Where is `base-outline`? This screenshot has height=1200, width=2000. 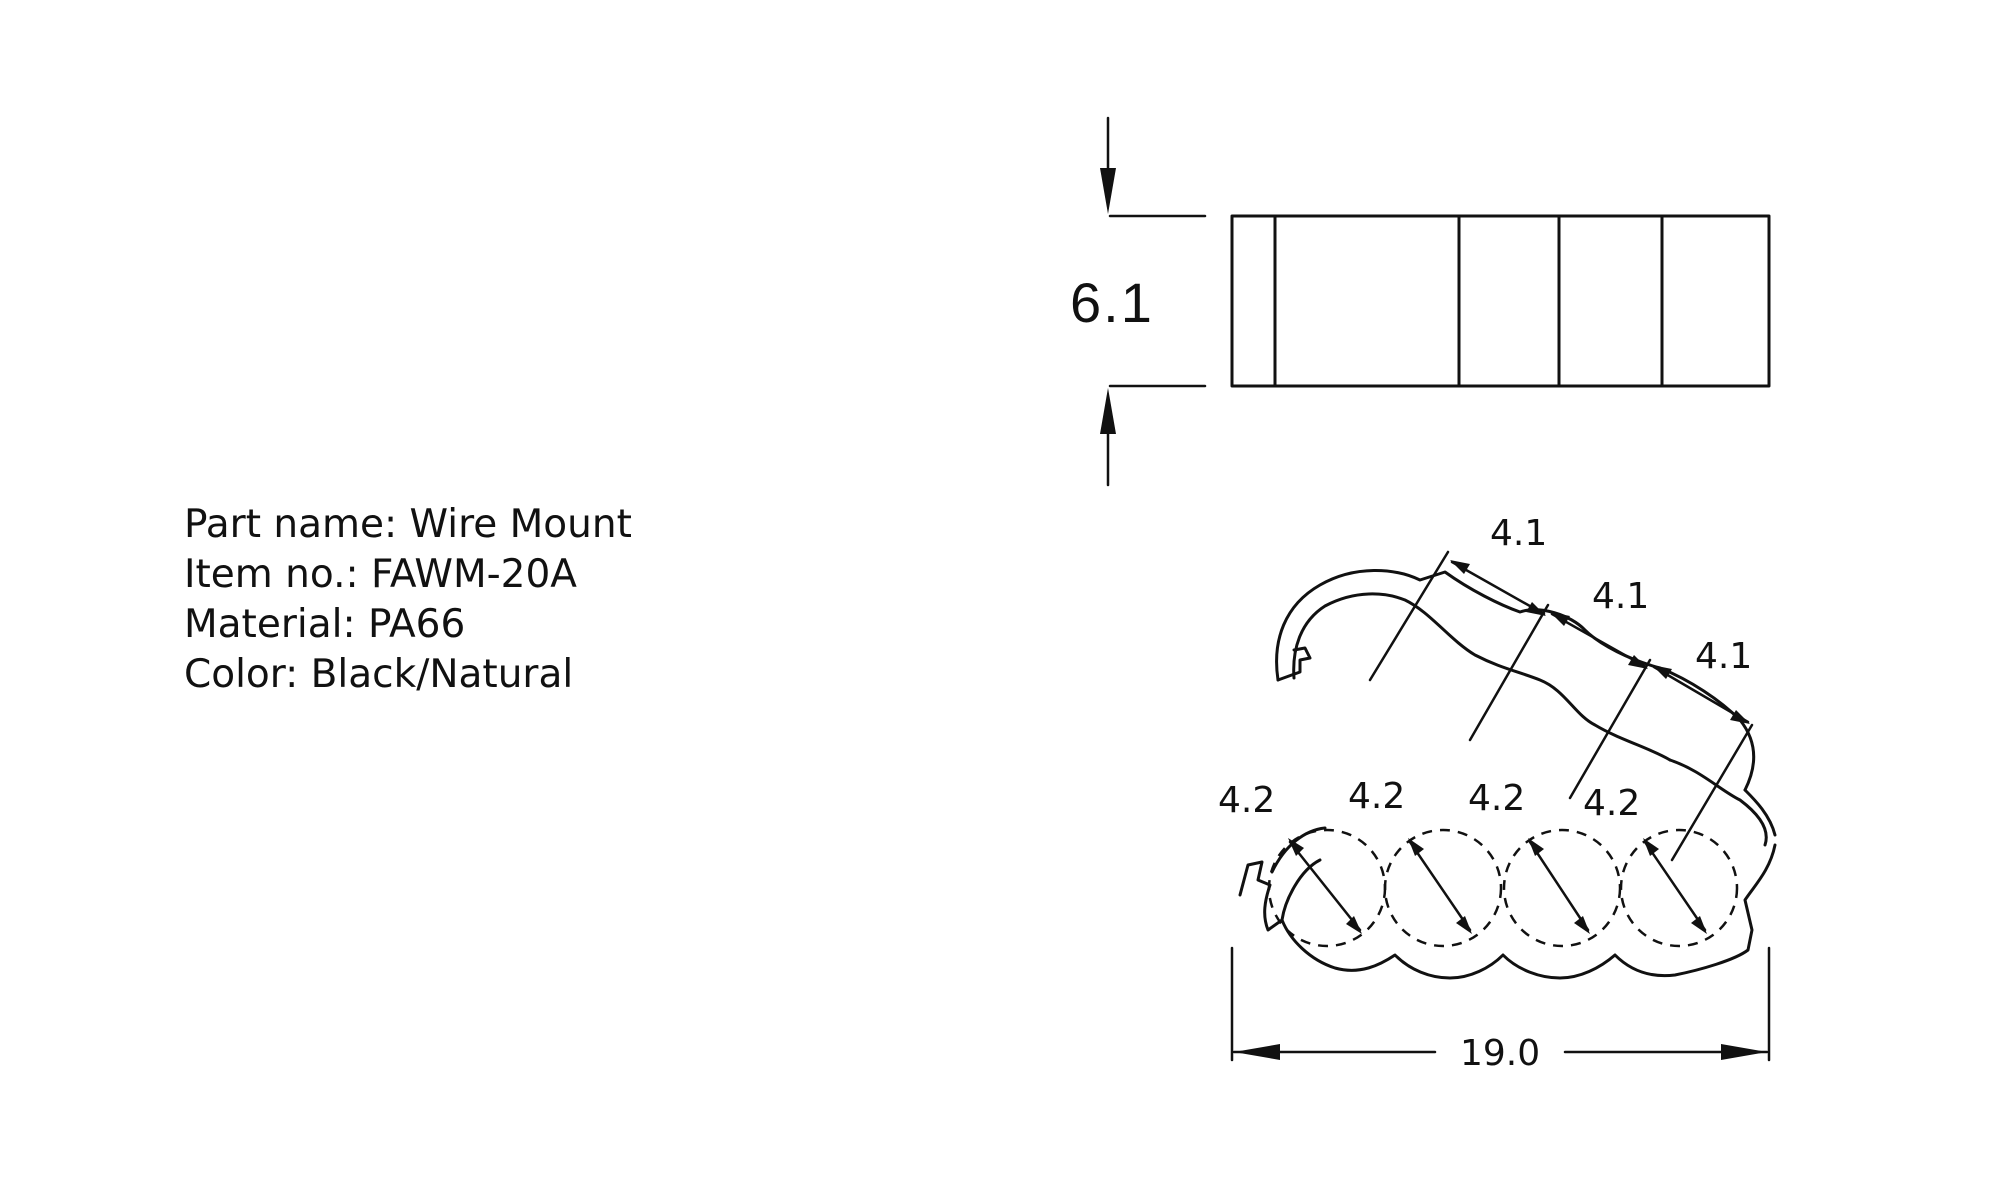 base-outline is located at coordinates (1507, 911).